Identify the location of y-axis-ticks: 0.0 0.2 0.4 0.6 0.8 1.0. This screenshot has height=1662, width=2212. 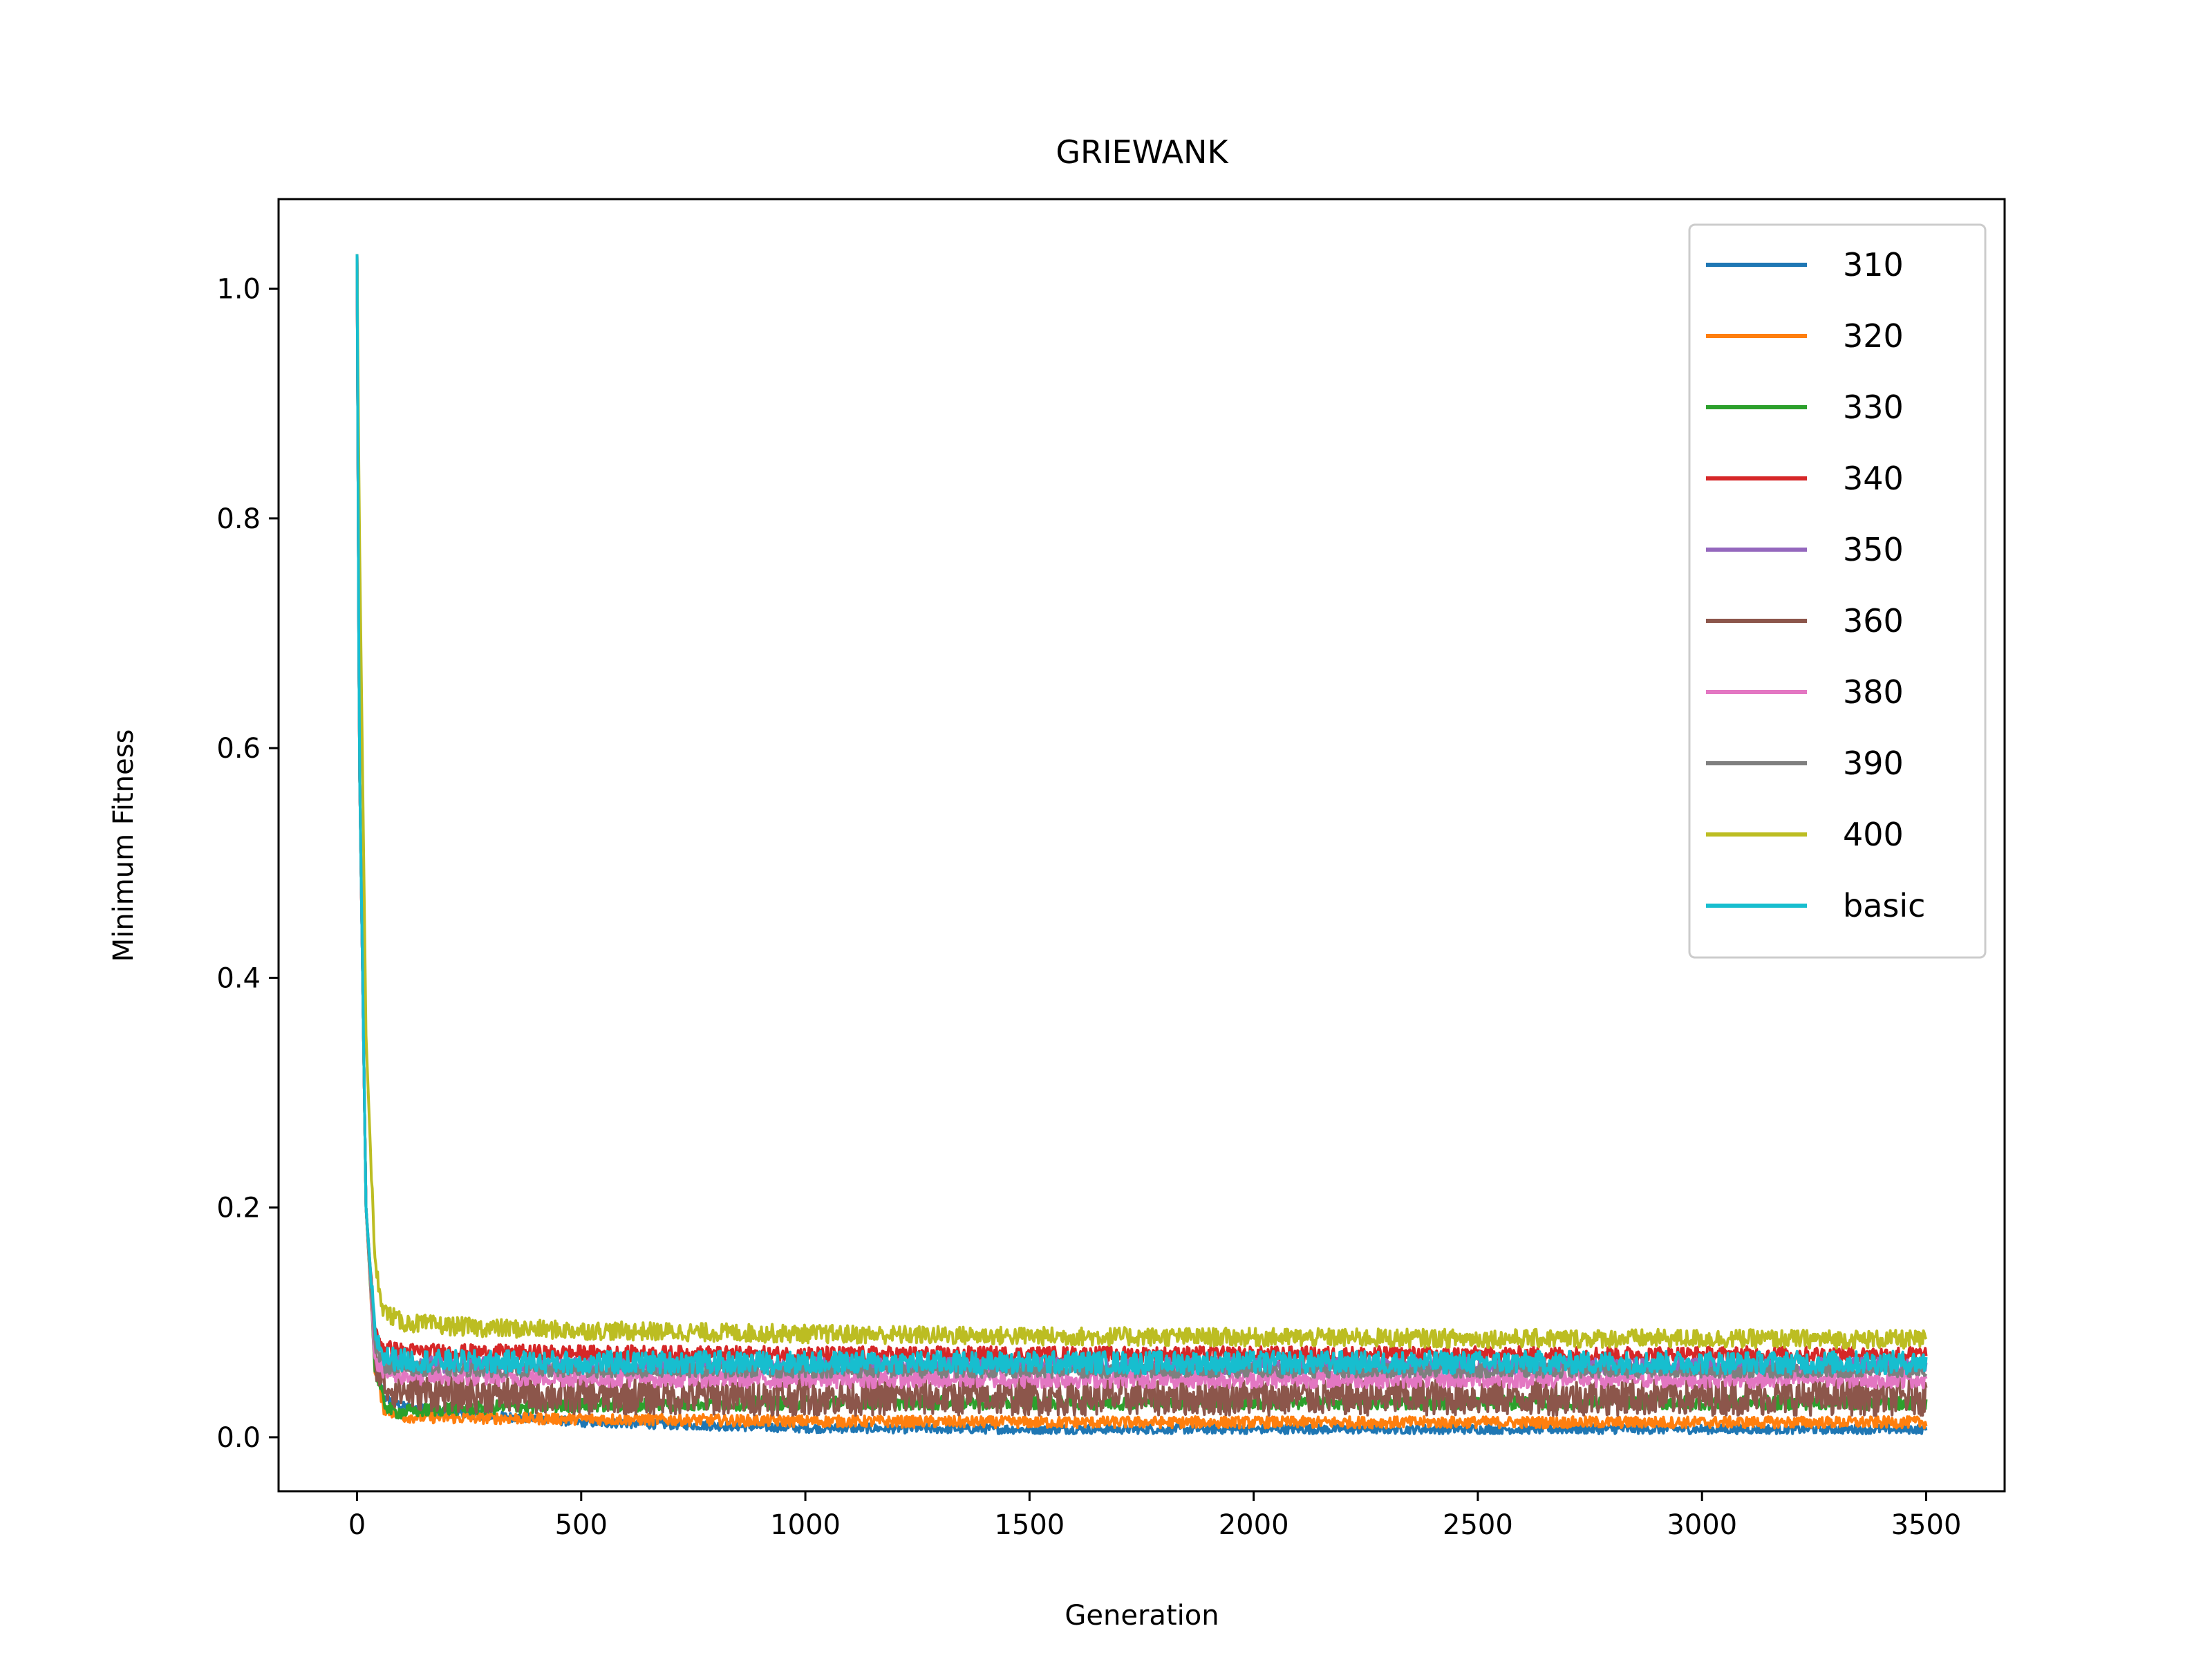
(248, 864).